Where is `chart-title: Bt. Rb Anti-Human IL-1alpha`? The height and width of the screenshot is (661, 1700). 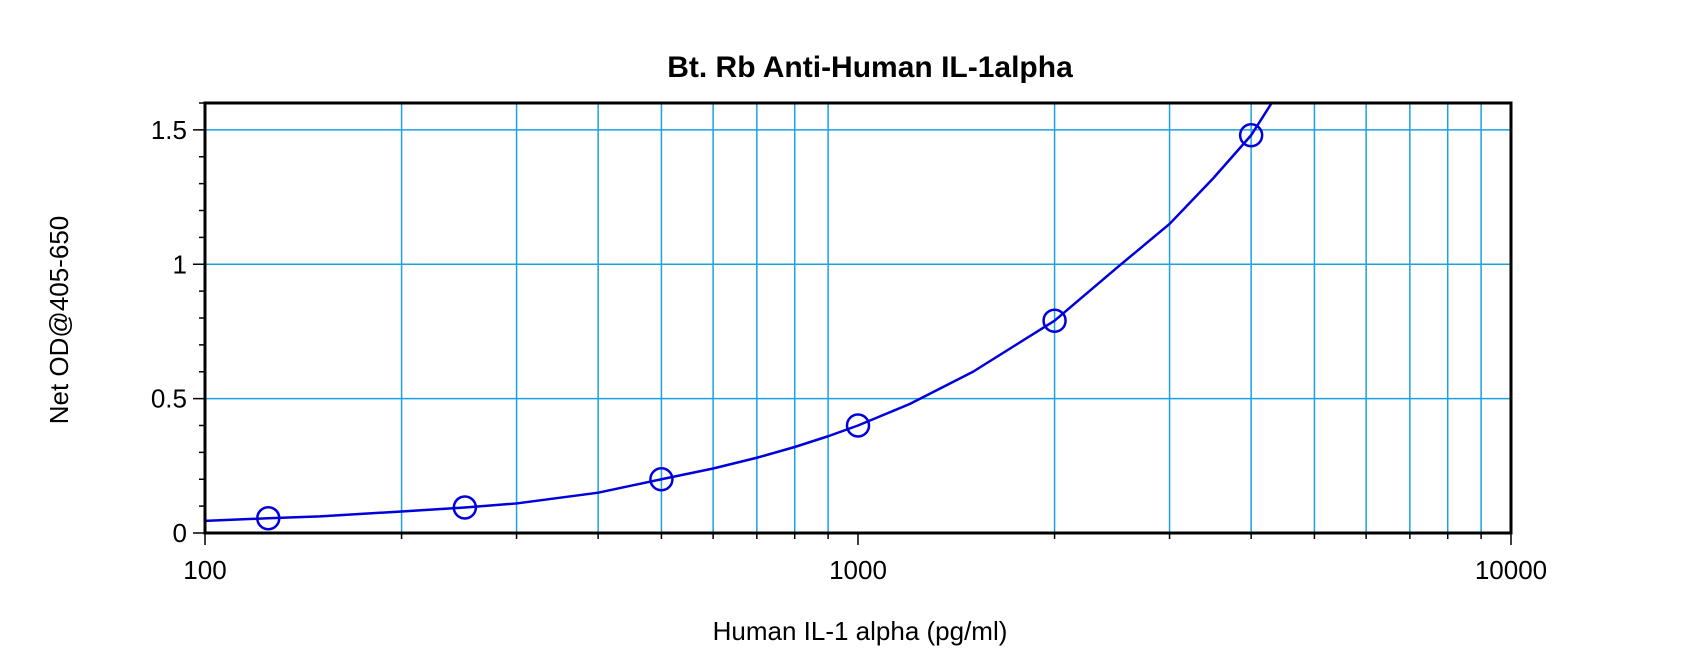 chart-title: Bt. Rb Anti-Human IL-1alpha is located at coordinates (870, 67).